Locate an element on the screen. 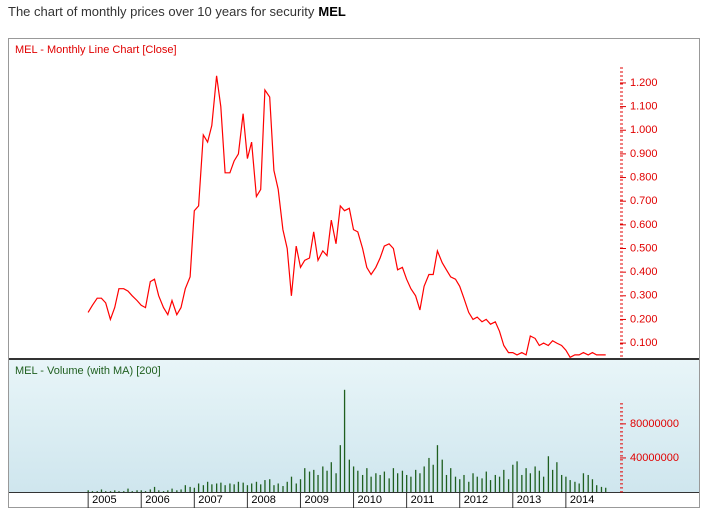  y-tick-label: 0.400 is located at coordinates (644, 272).